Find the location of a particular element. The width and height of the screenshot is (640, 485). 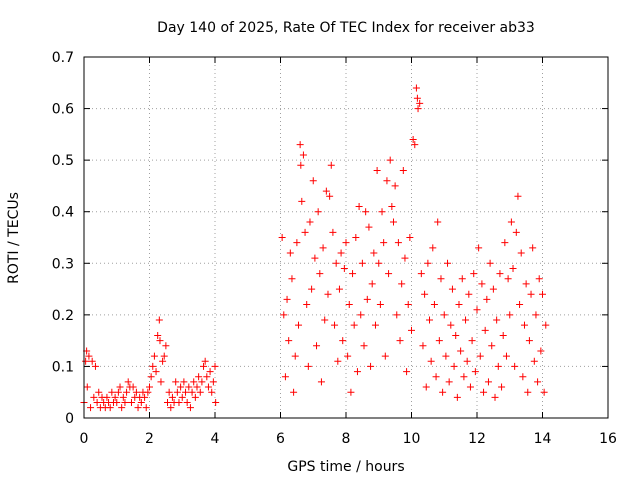

x-tick-label: 12 is located at coordinates (477, 439).